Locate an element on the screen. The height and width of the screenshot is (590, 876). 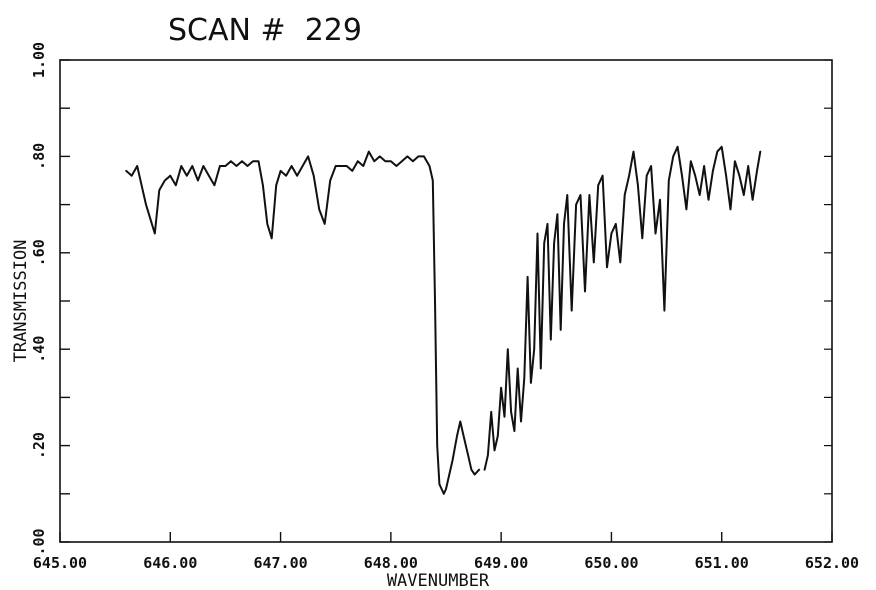
x-tick-label: 648.00 is located at coordinates (391, 563).